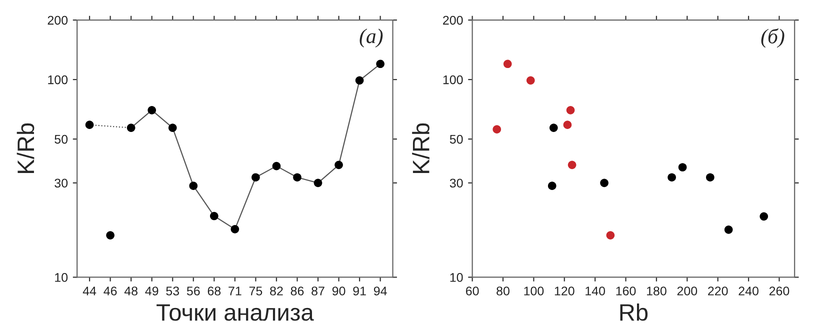  Describe the element at coordinates (214, 291) in the screenshot. I see `x-tick-label: 68` at that location.